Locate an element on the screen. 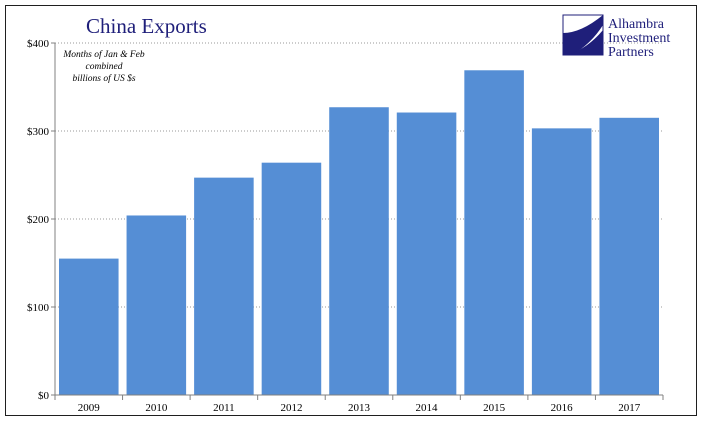 This screenshot has width=705, height=421. logo-line-2: Investment is located at coordinates (639, 38).